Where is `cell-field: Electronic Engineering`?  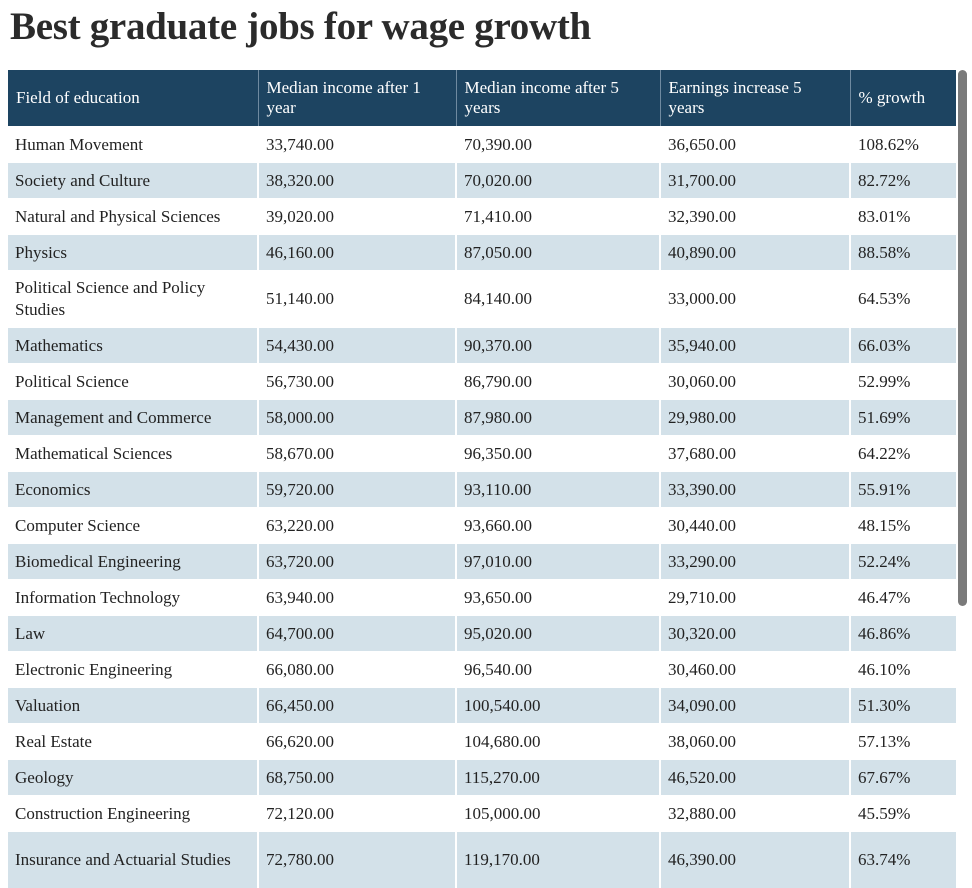 cell-field: Electronic Engineering is located at coordinates (133, 670).